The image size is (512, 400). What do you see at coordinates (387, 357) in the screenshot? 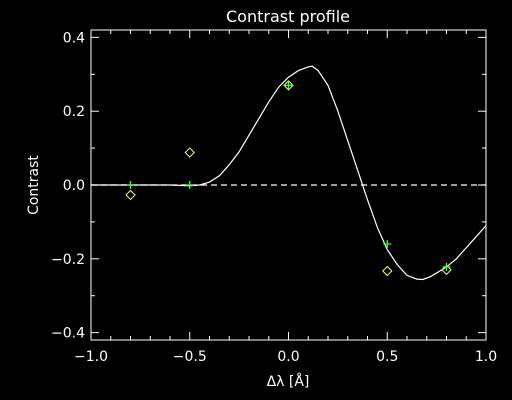
I see `x-tick-label: 0.5` at bounding box center [387, 357].